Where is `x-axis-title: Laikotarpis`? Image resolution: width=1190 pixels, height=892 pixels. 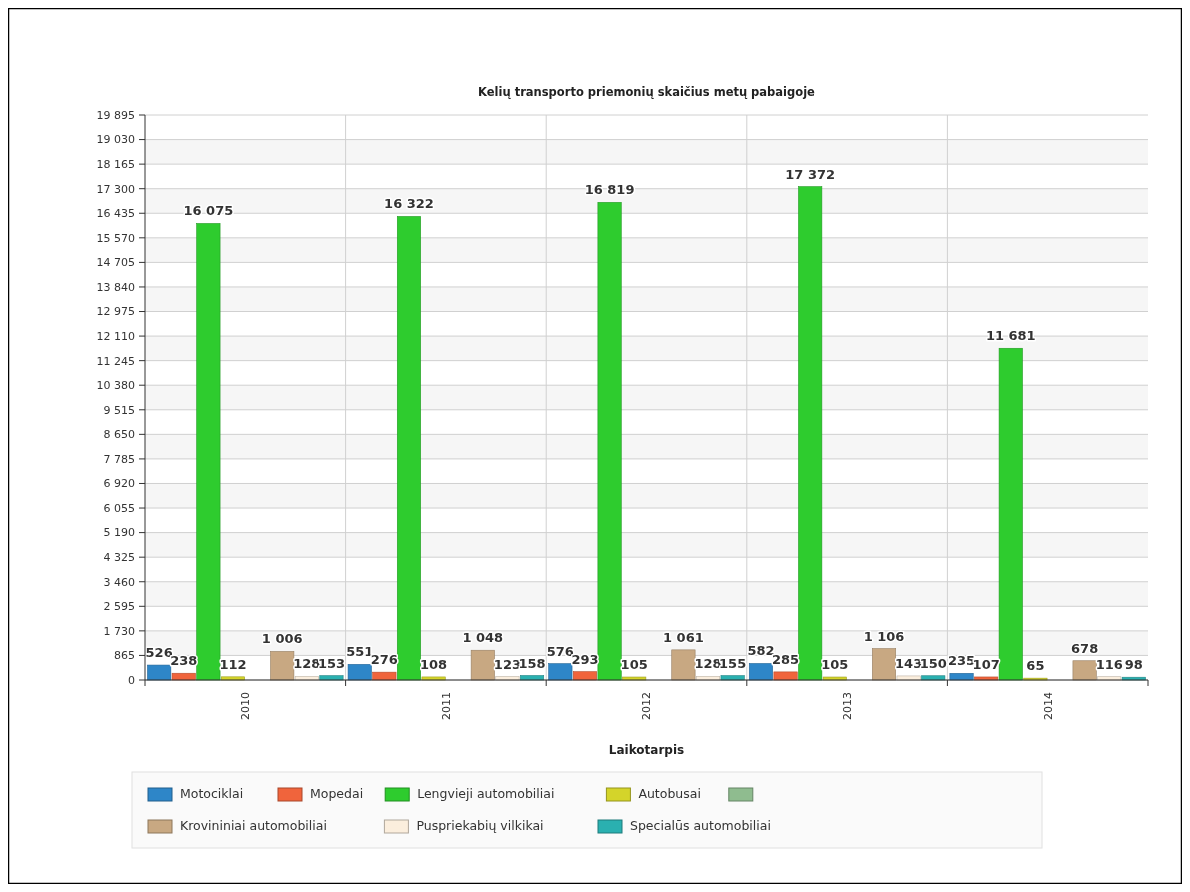
x-axis-title: Laikotarpis is located at coordinates (646, 750).